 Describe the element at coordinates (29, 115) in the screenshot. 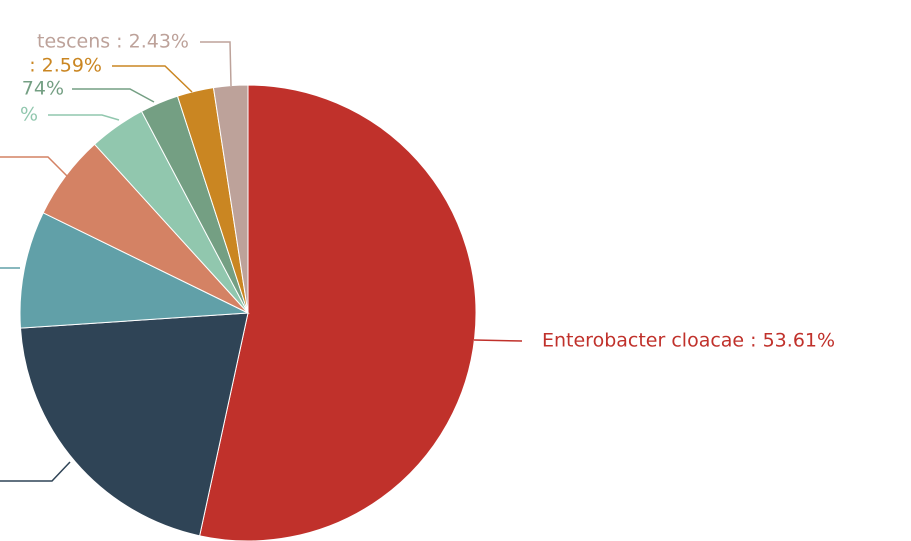

I see `slice-label: %` at that location.